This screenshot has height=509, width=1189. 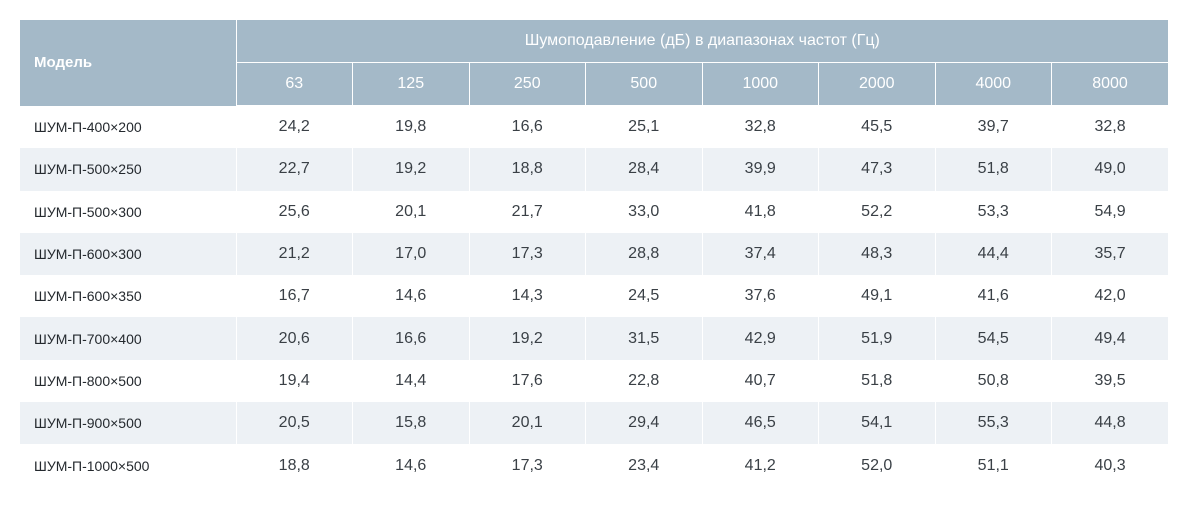 I want to click on value-cell-500: 31,5, so click(x=644, y=338).